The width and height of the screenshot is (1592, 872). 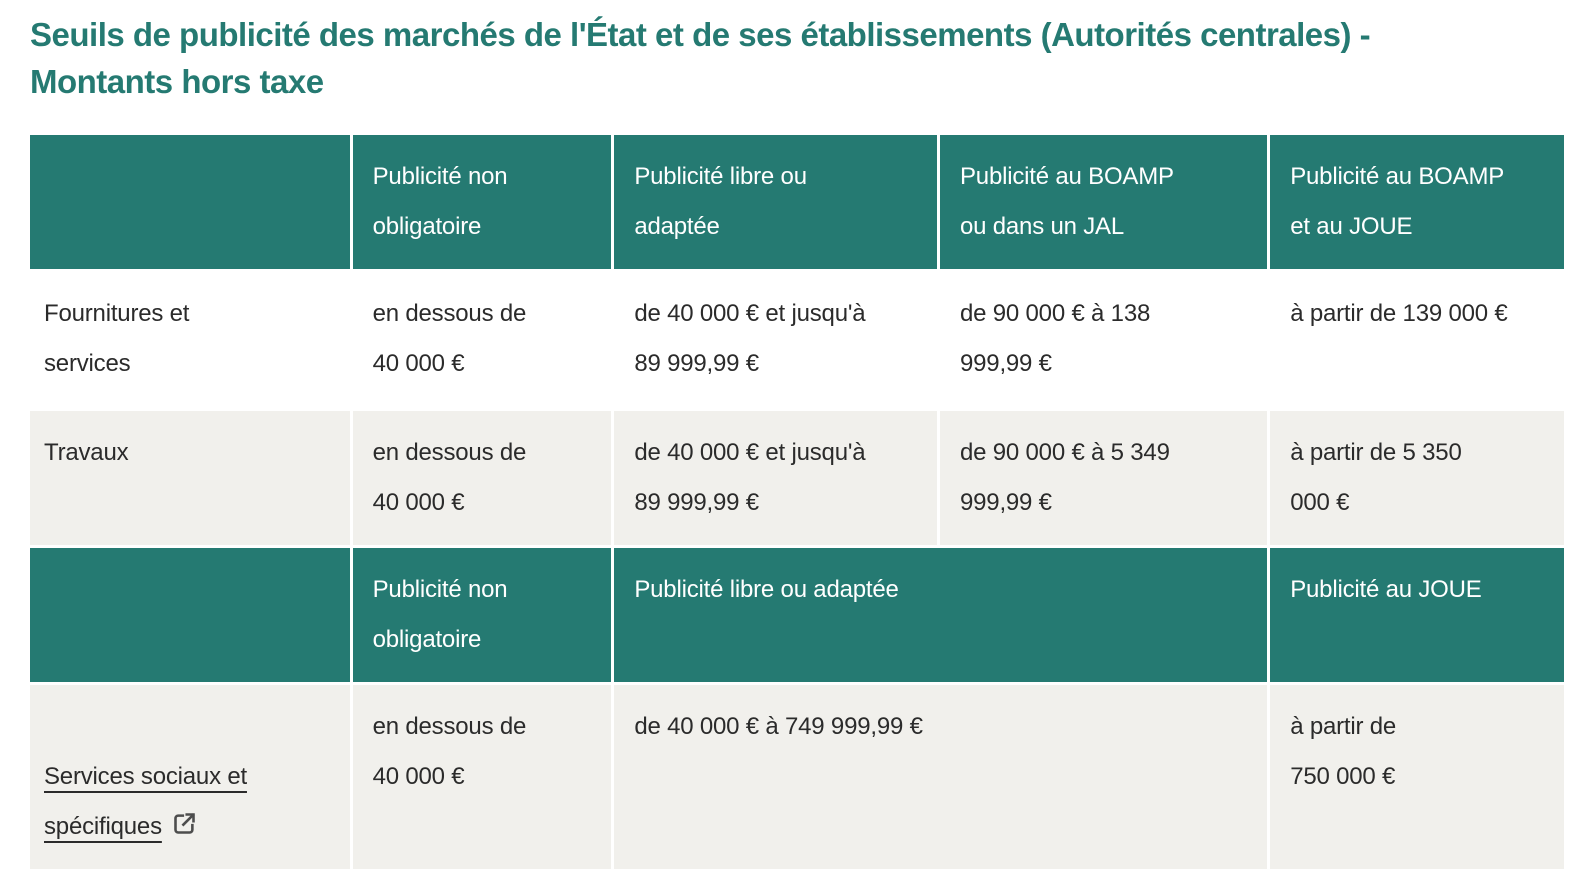 I want to click on cell-fournitures-libre-adaptee: de 40 000 € et jusqu'à 89 999,99 €, so click(x=775, y=340).